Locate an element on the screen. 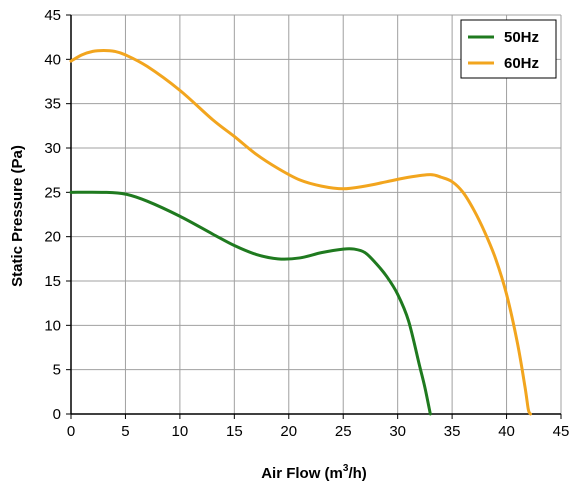  y-axis-title: Static Pressure (Pa) is located at coordinates (17, 216).